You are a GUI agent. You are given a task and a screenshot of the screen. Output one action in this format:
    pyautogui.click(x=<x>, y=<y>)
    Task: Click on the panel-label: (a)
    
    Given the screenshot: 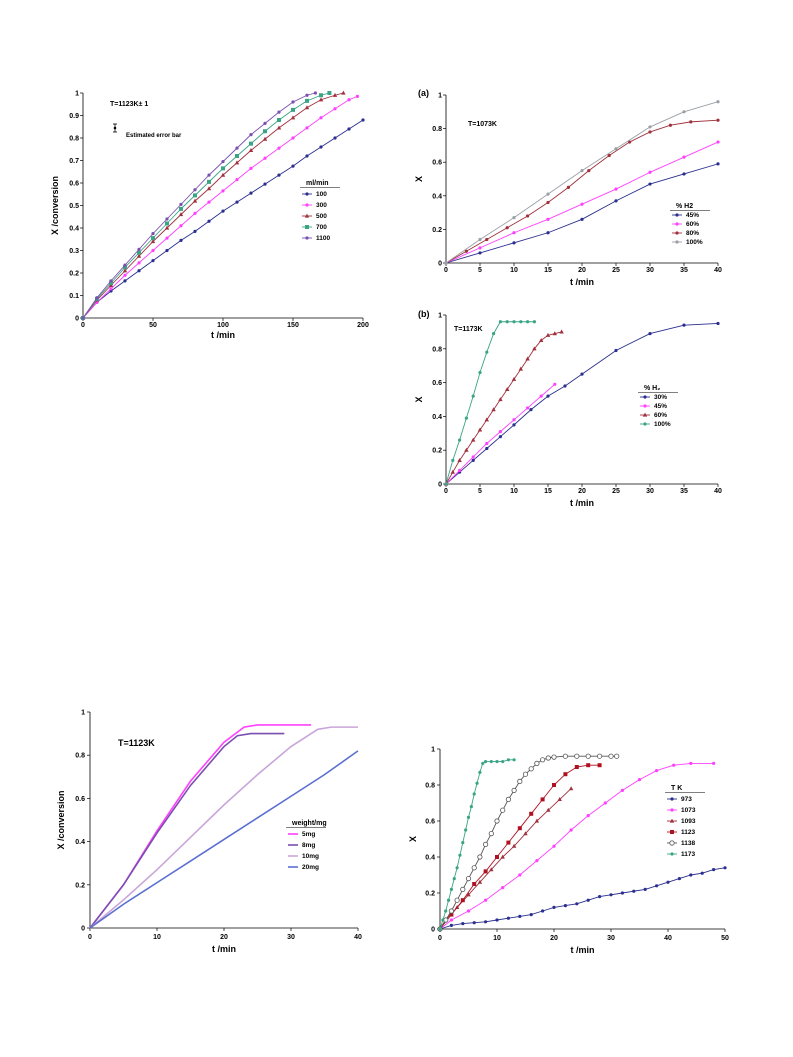 What is the action you would take?
    pyautogui.click(x=423, y=93)
    